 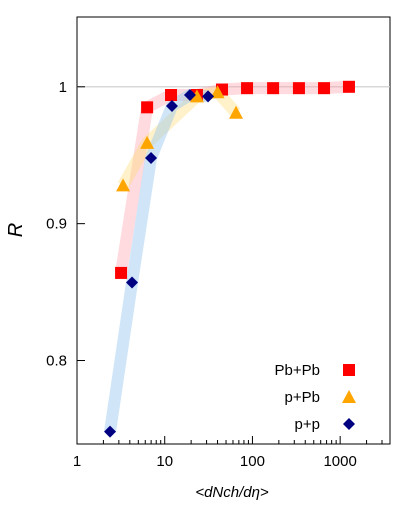 What do you see at coordinates (16, 230) in the screenshot?
I see `y-axis-label: R` at bounding box center [16, 230].